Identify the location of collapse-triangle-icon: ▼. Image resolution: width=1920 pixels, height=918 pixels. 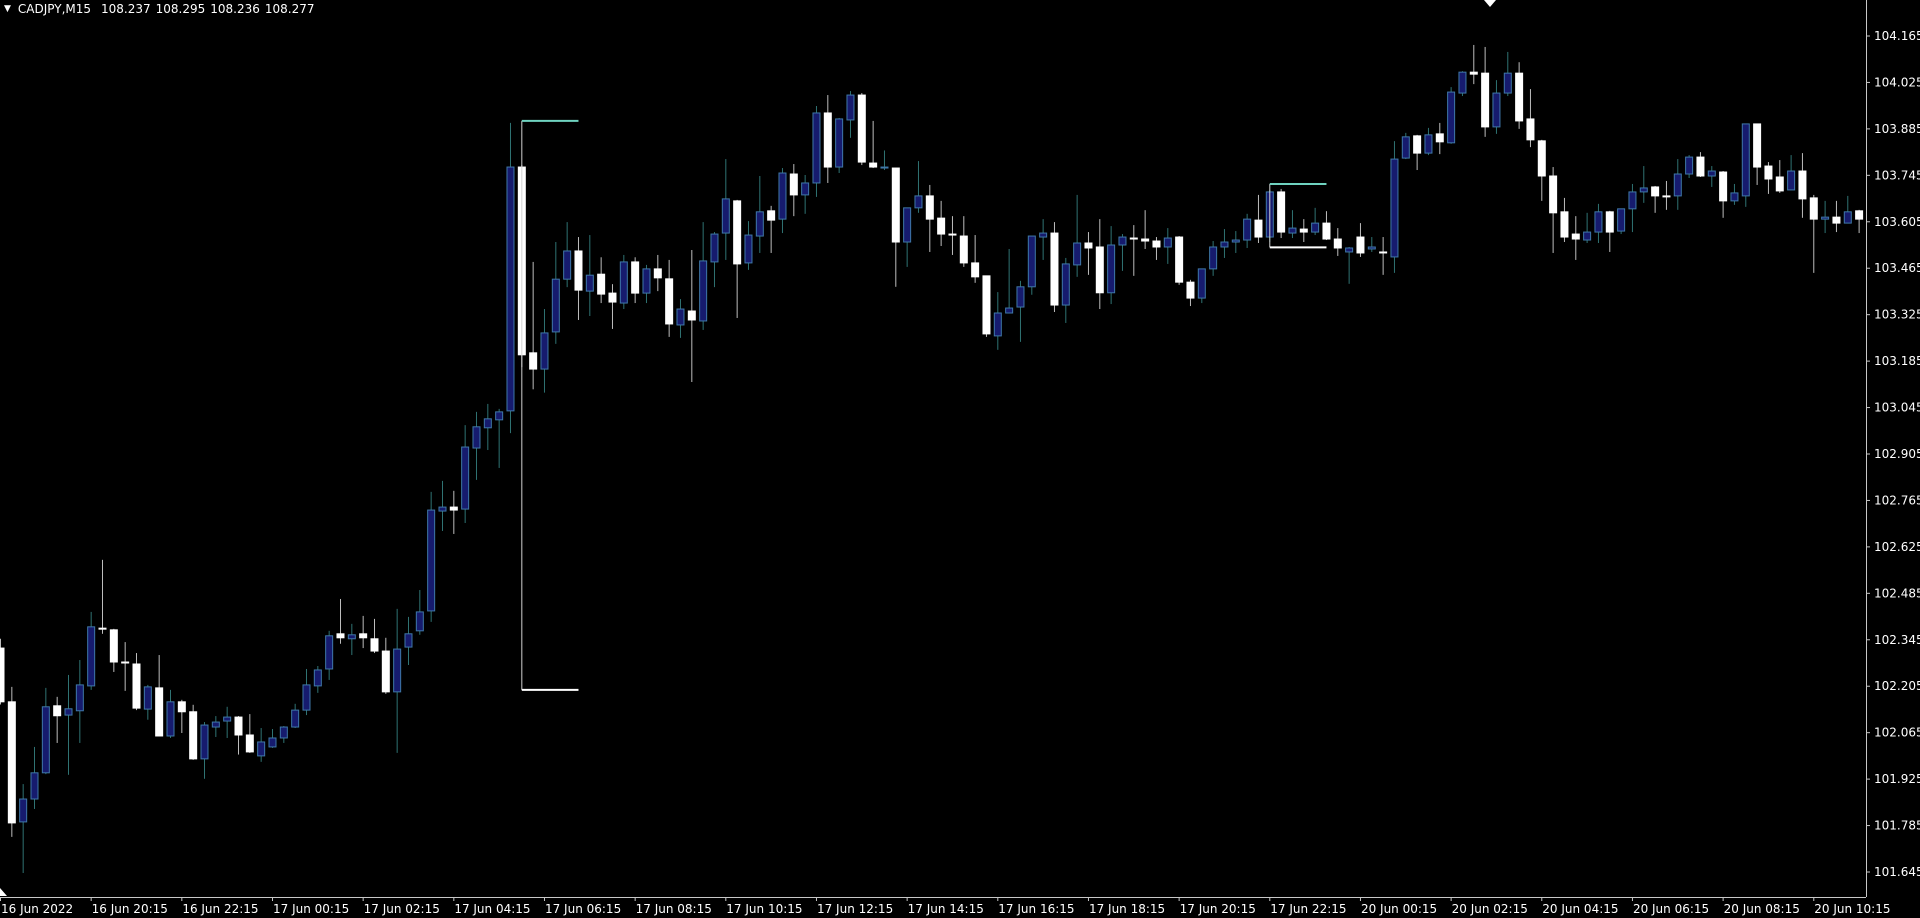
(7, 9).